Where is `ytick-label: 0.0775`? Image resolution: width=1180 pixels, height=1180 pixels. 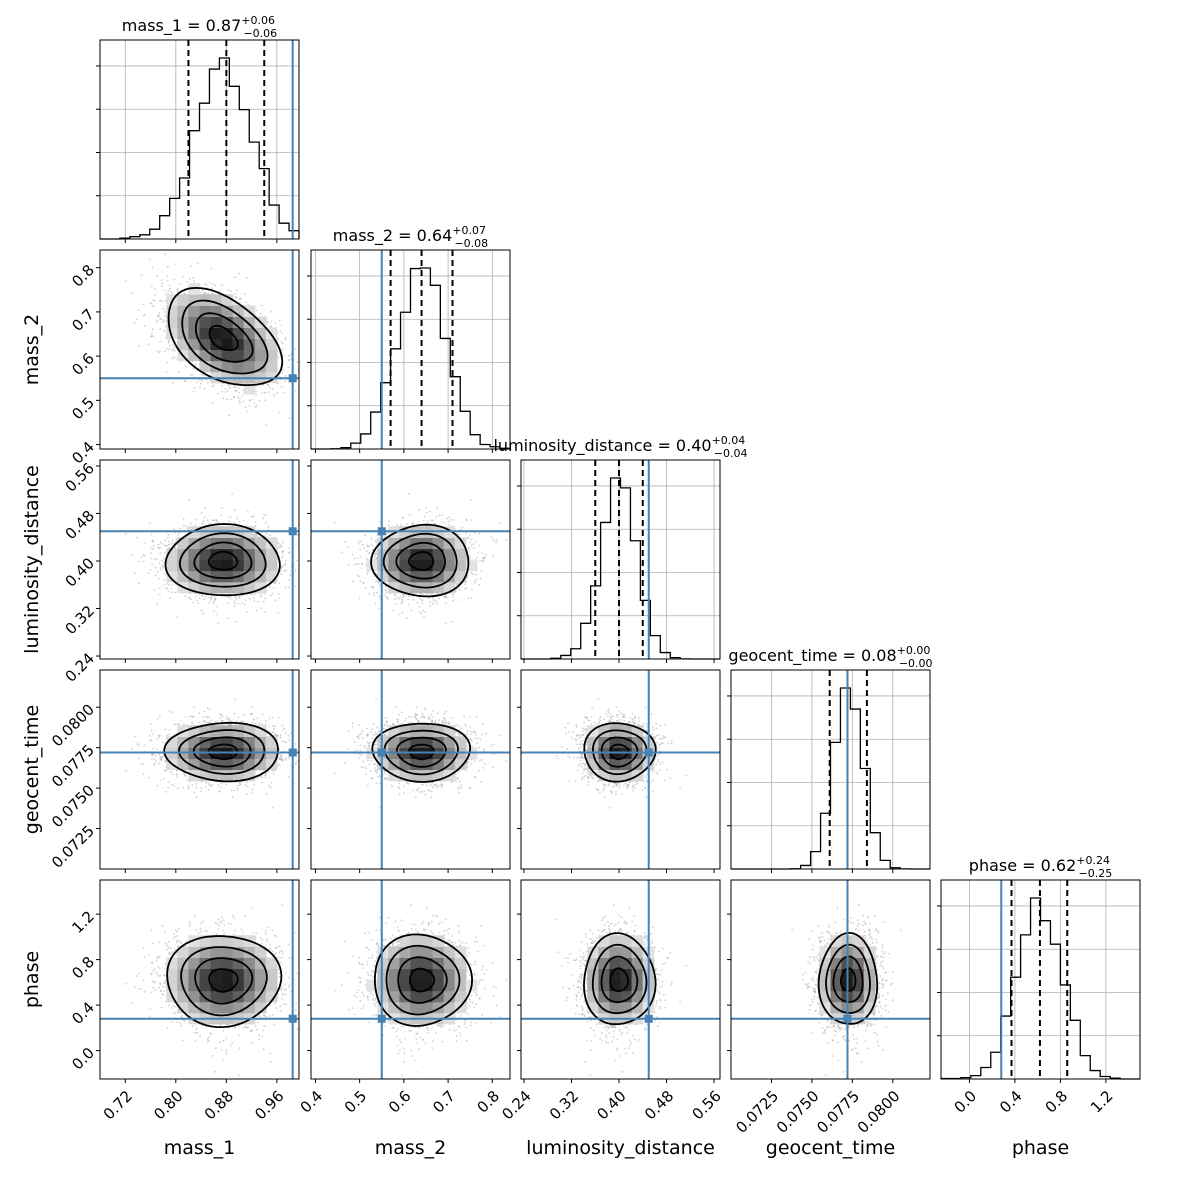 ytick-label: 0.0775 is located at coordinates (73, 766).